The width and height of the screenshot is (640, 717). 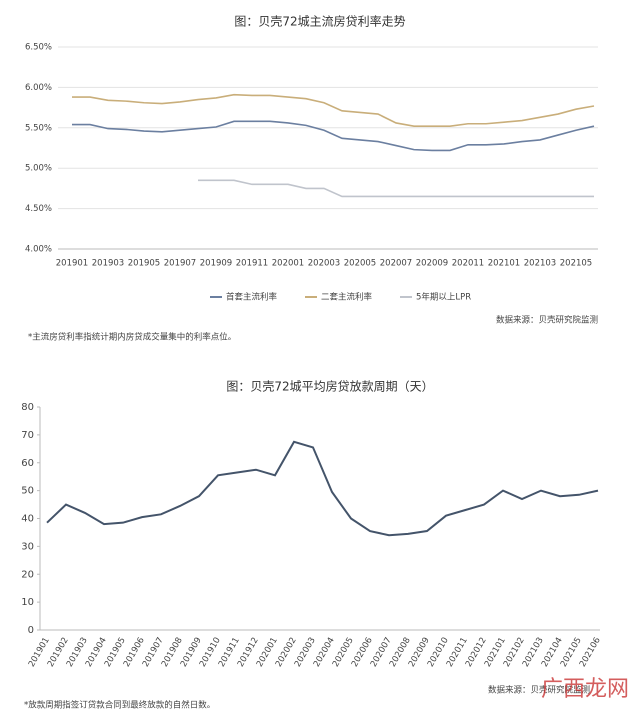 What do you see at coordinates (319, 21) in the screenshot?
I see `chart-title: 图：贝壳72城主流房贷利率走势` at bounding box center [319, 21].